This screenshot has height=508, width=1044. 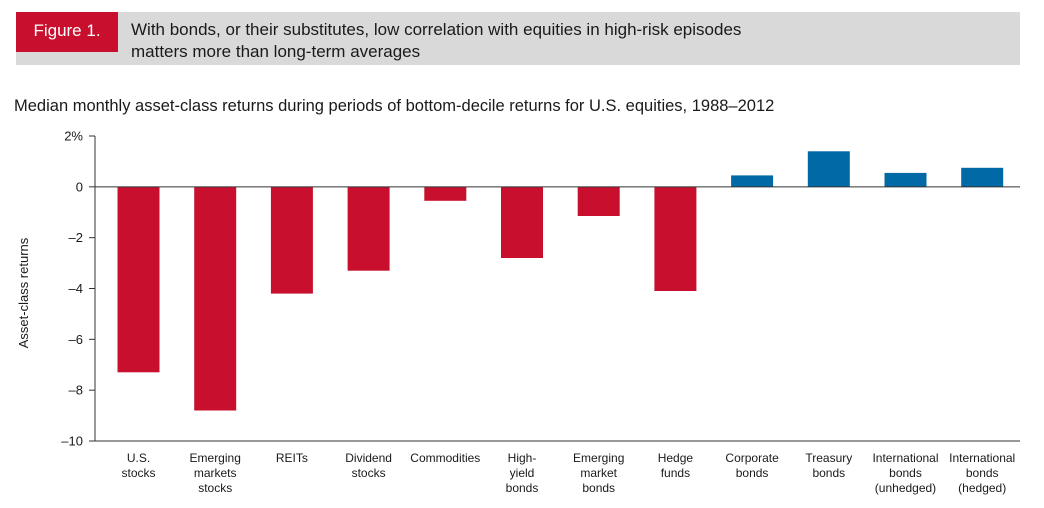 I want to click on category-label-line: Commodities, so click(x=445, y=458).